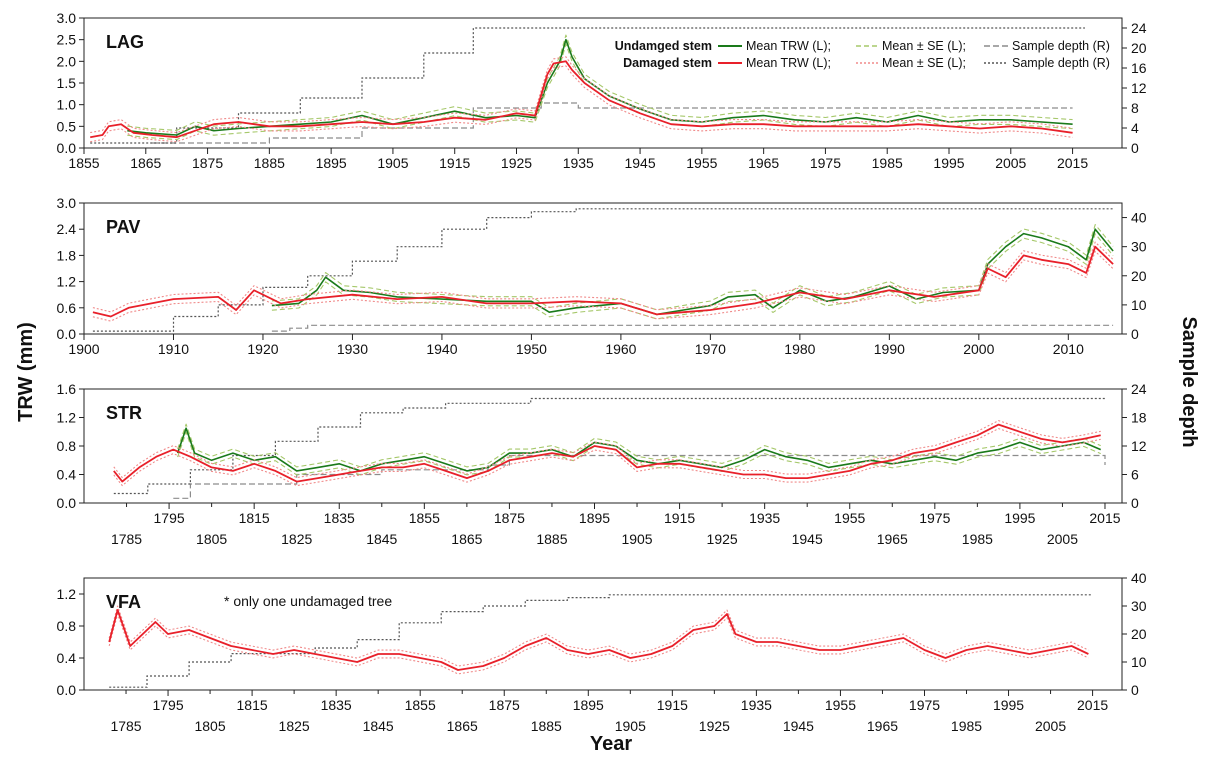  I want to click on x-tick-label: 1825, so click(294, 726).